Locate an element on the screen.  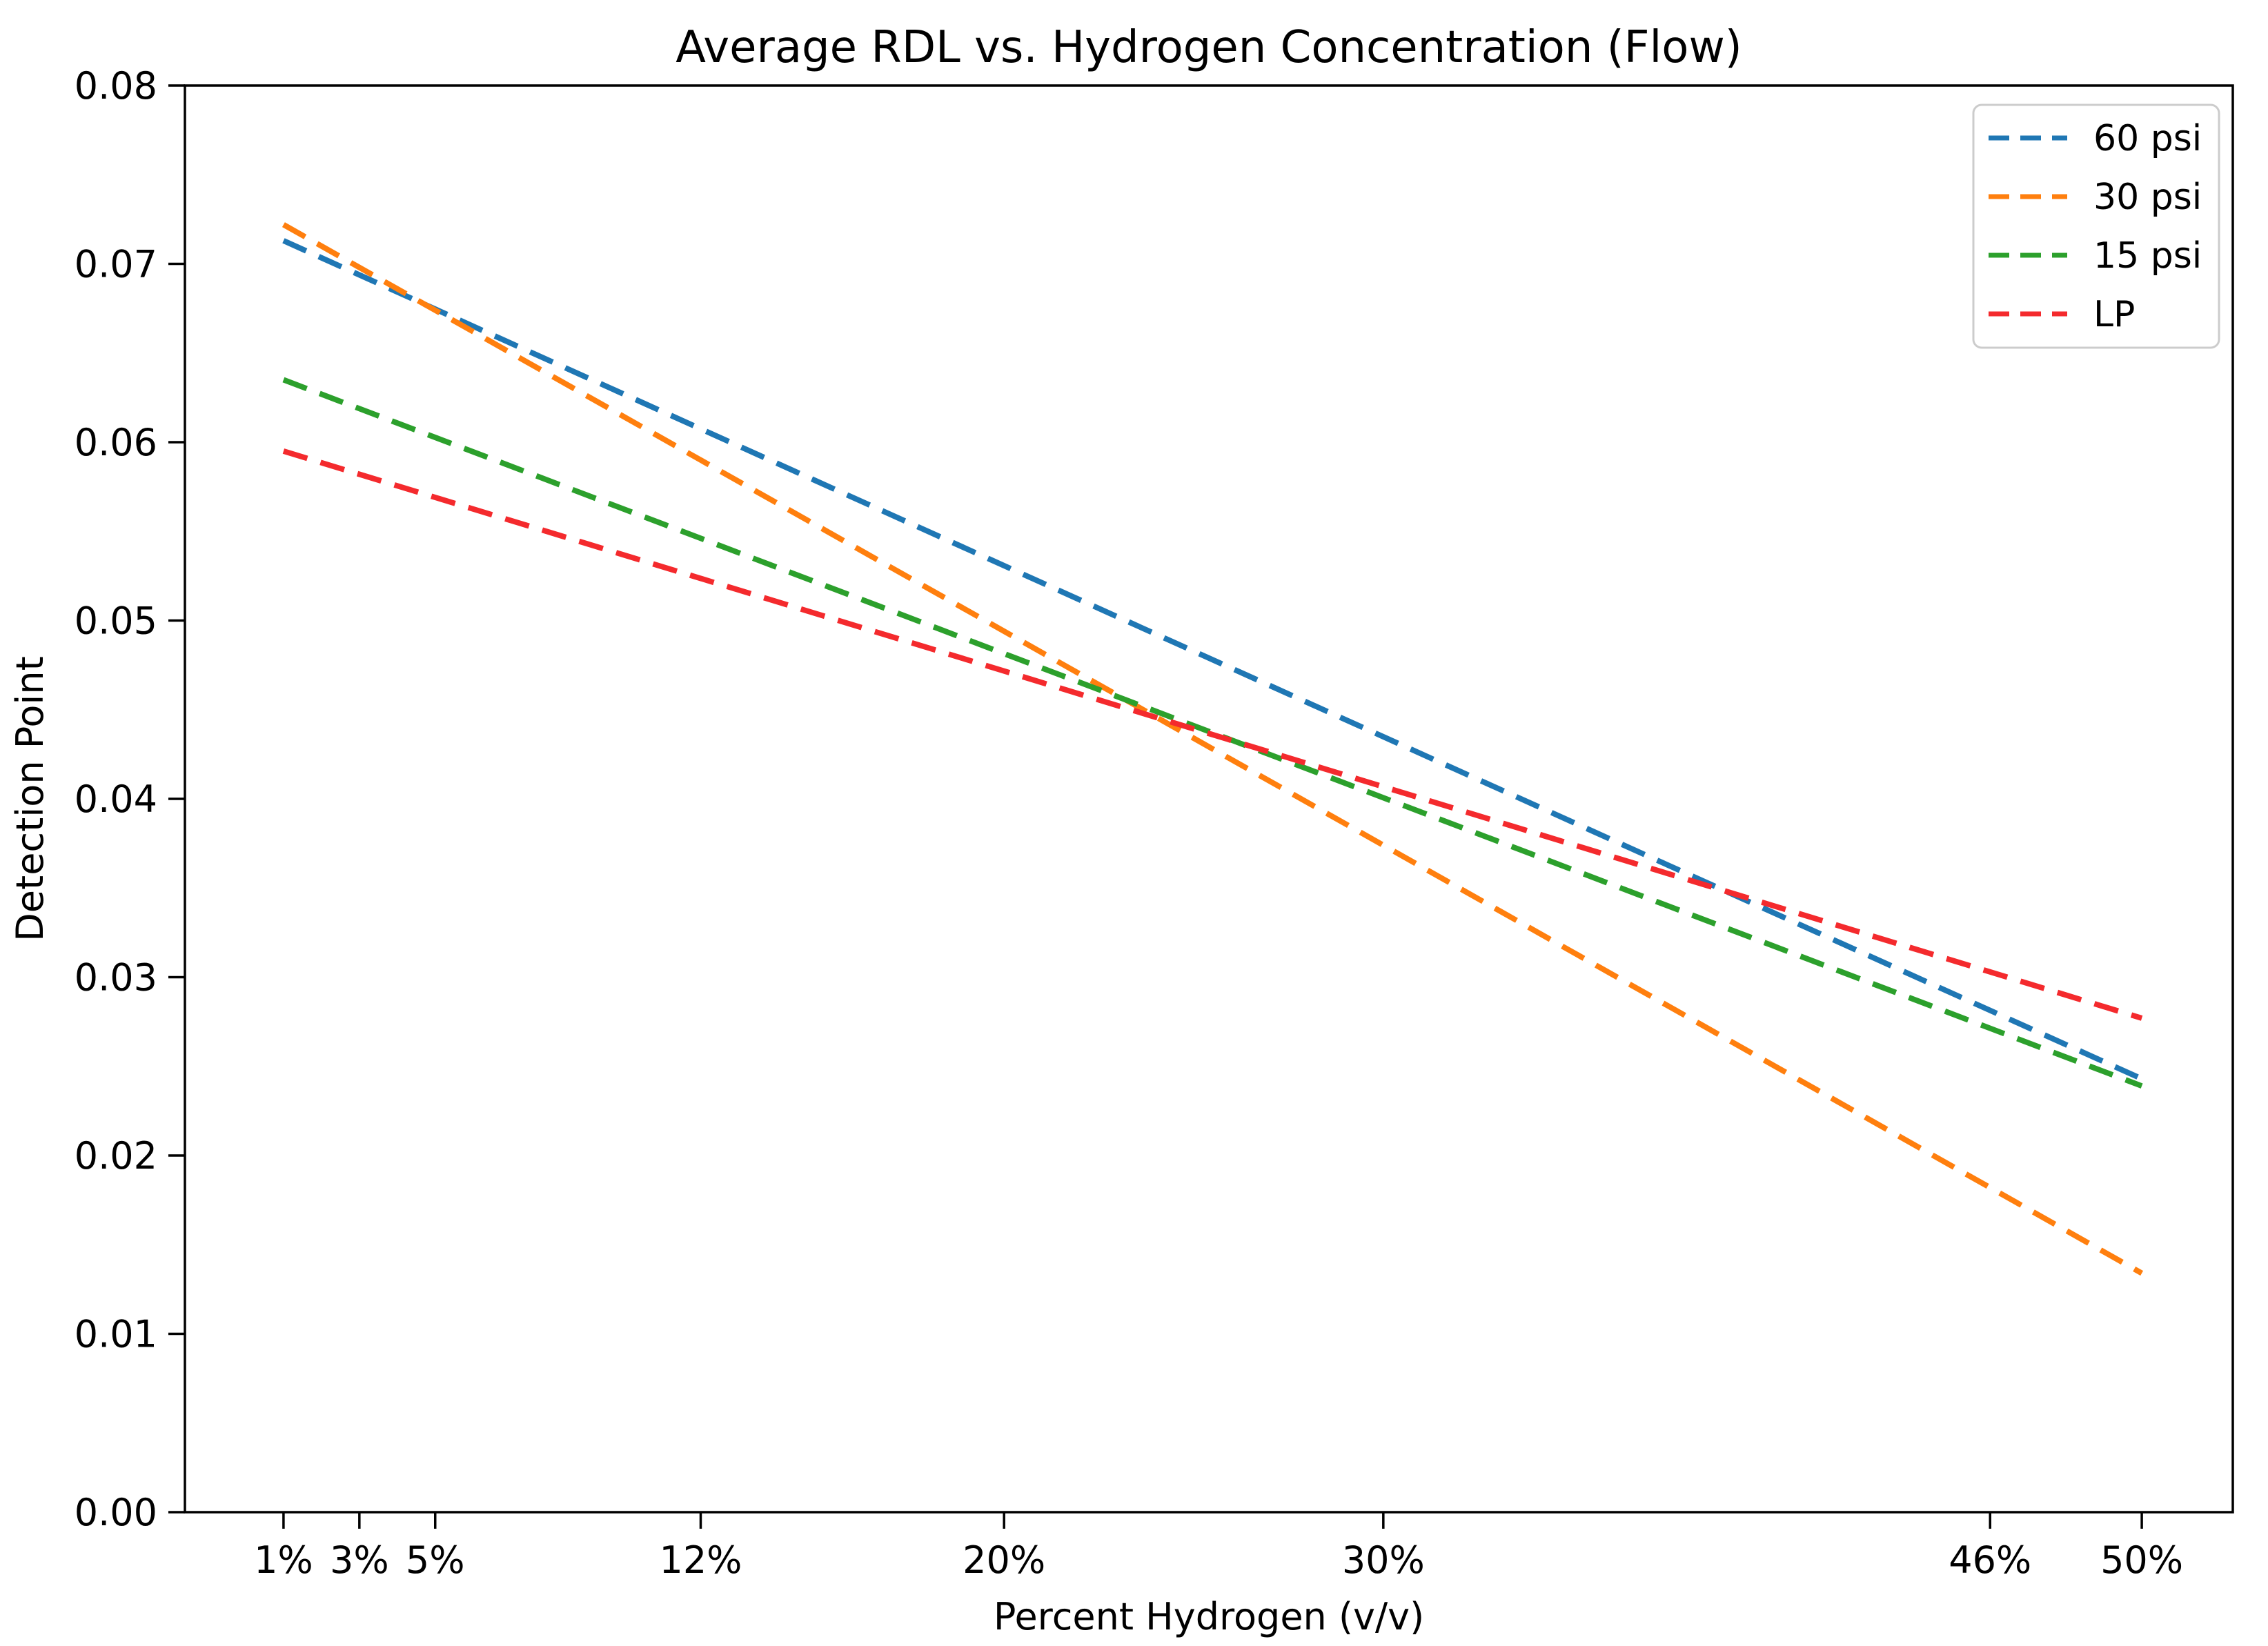
legend-box is located at coordinates (2096, 226).